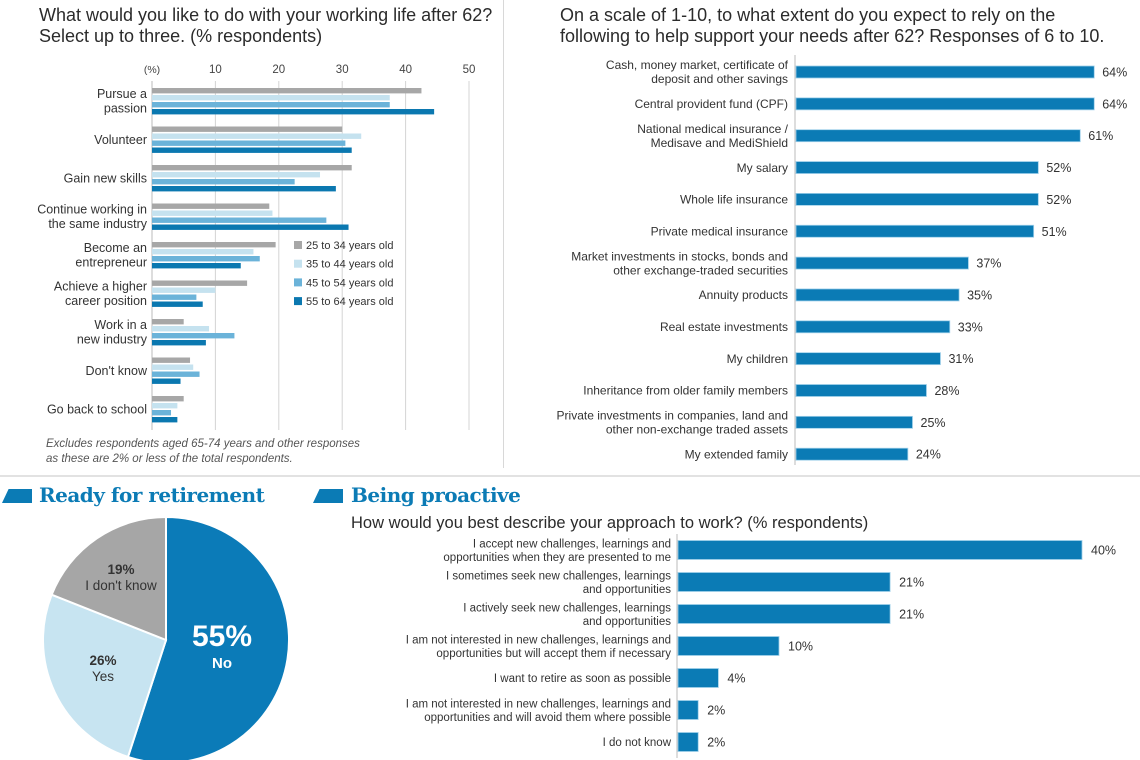 The height and width of the screenshot is (760, 1140). Describe the element at coordinates (349, 265) in the screenshot. I see `legend-label: 35 to 44 years old` at that location.